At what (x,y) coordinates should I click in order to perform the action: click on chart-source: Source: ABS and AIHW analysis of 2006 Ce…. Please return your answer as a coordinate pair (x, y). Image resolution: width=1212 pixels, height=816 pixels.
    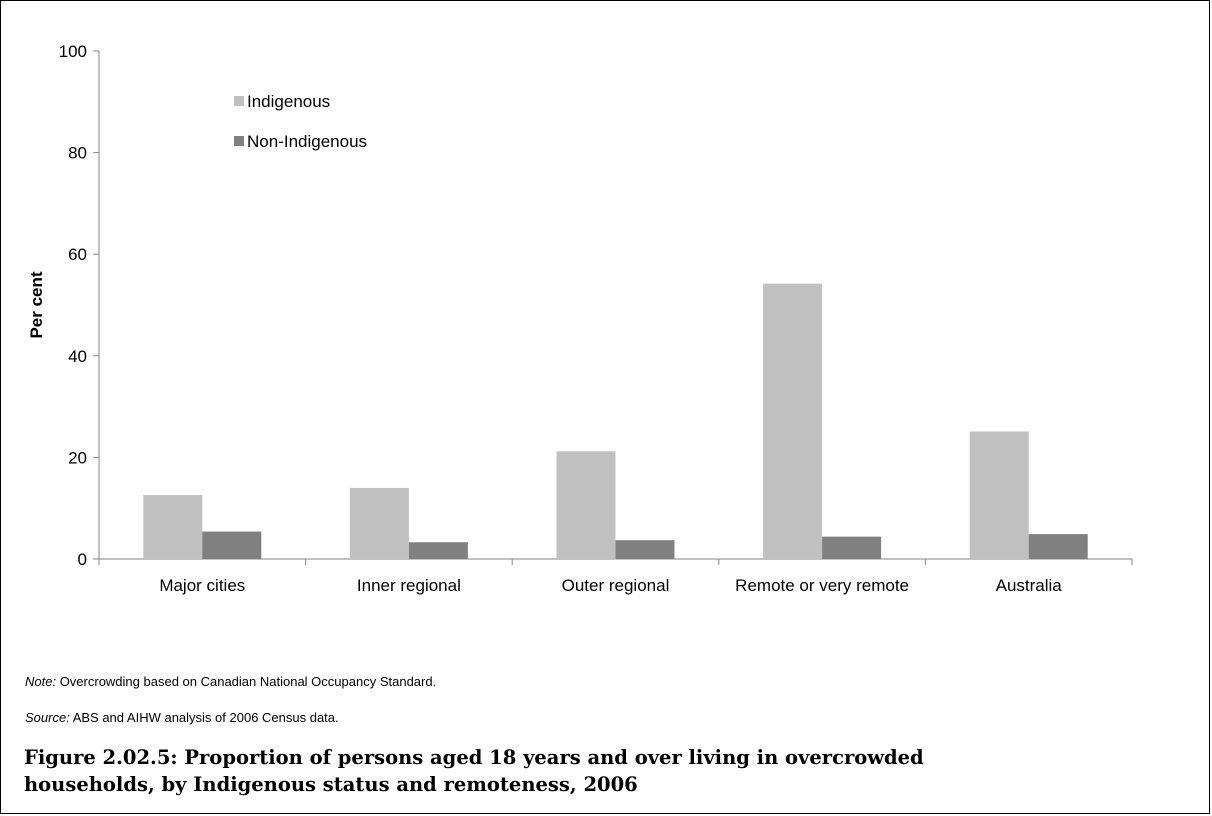
    Looking at the image, I should click on (182, 717).